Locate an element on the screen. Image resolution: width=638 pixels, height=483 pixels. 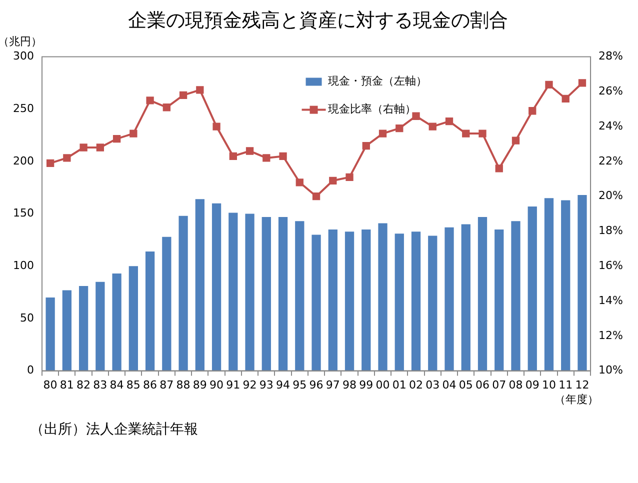
x-tick-label: 97 is located at coordinates (333, 385).